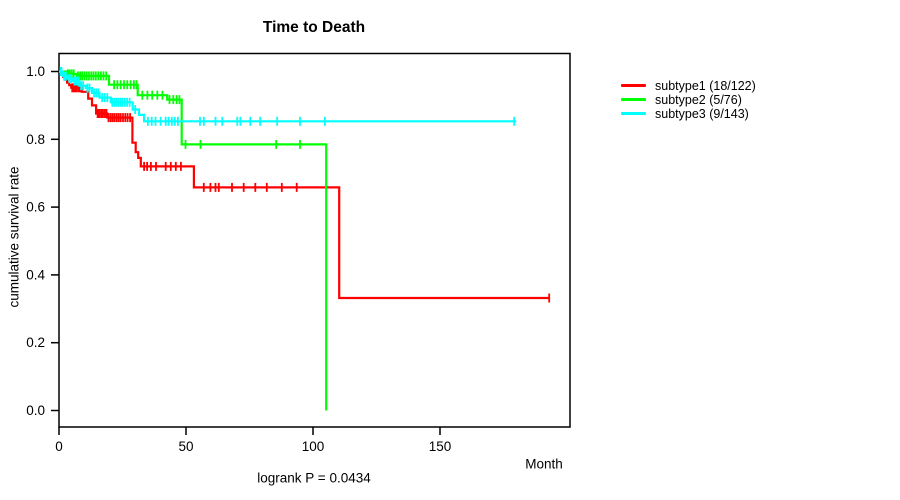 The height and width of the screenshot is (500, 900). Describe the element at coordinates (440, 446) in the screenshot. I see `x-tick-label: 150` at that location.